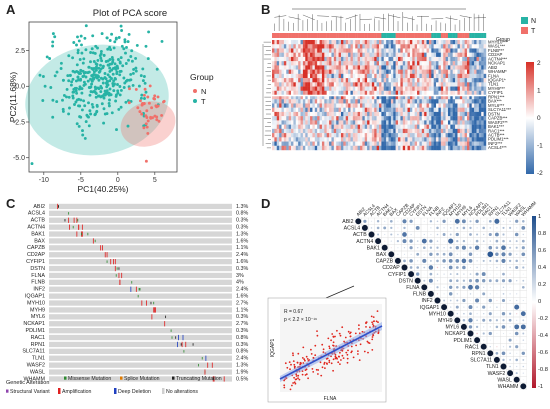  What do you see at coordinates (496, 88) in the screenshot?
I see `heatmap-gene-label: MYH9***` at bounding box center [496, 88].